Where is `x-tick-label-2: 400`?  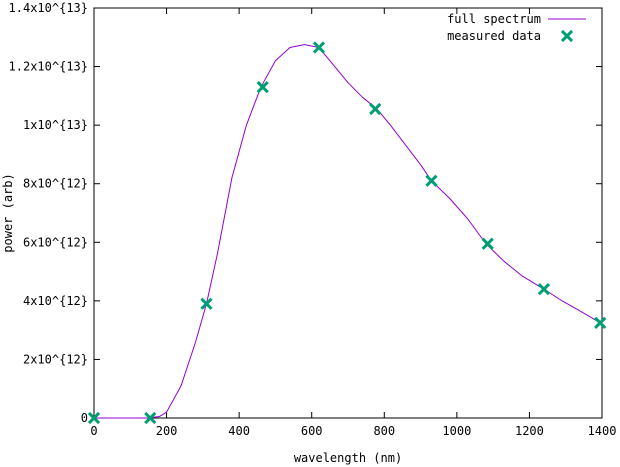
x-tick-label-2: 400 is located at coordinates (239, 431).